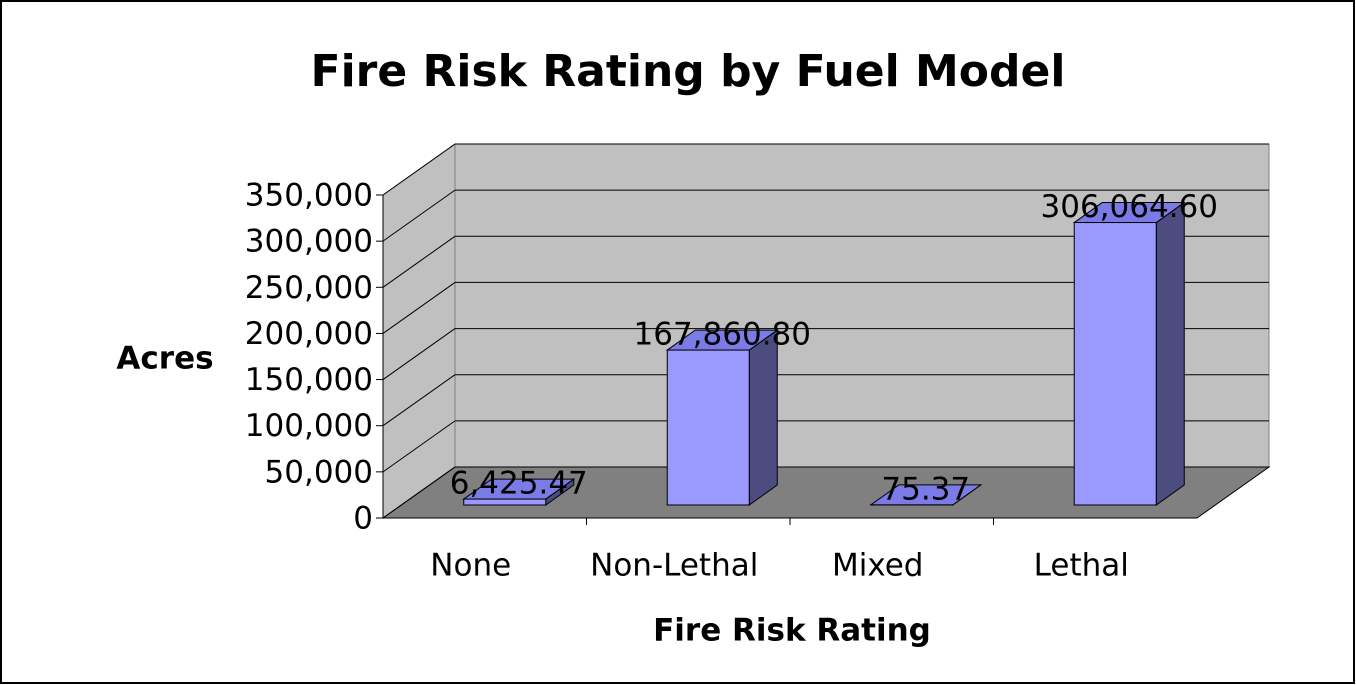  Describe the element at coordinates (688, 71) in the screenshot. I see `chart-title: Fire Risk Rating by Fuel Model` at that location.